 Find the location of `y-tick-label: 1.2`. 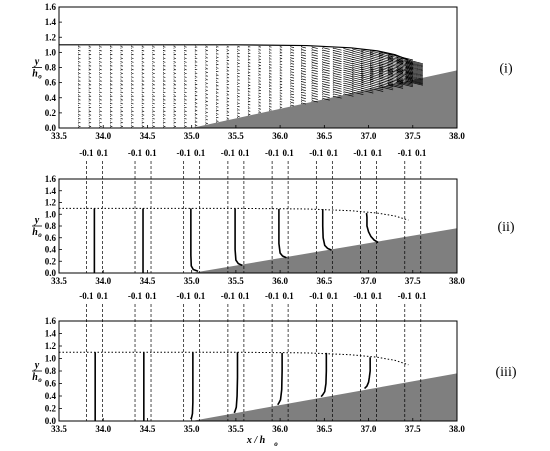

y-tick-label: 1.2 is located at coordinates (51, 346).